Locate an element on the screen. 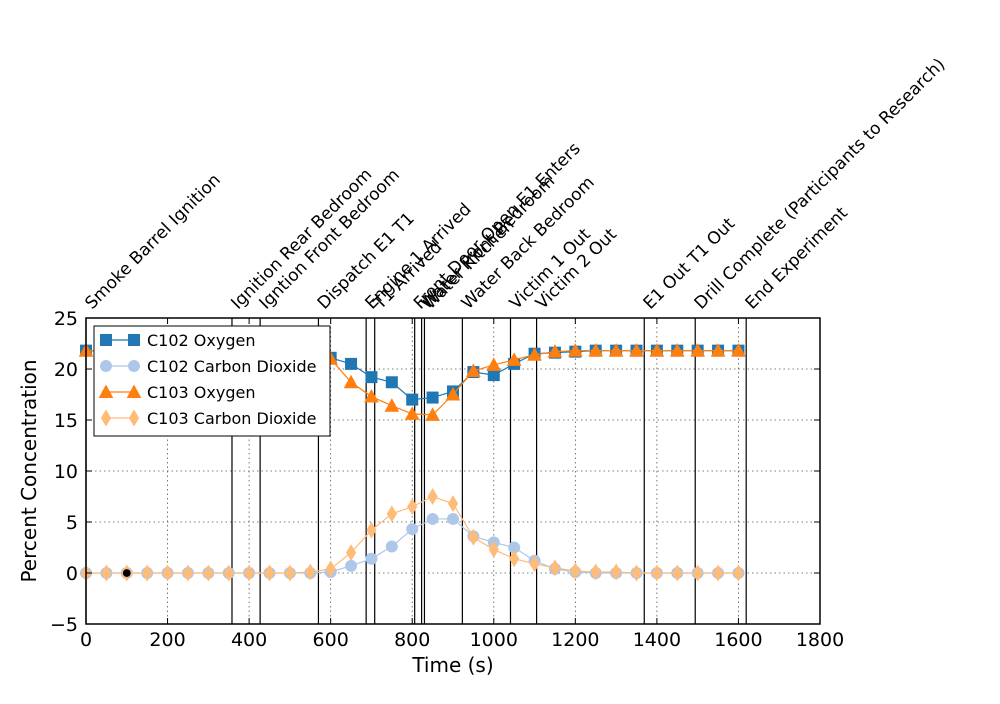 This screenshot has width=1000, height=704. x-tick-label: 0 is located at coordinates (86, 640).